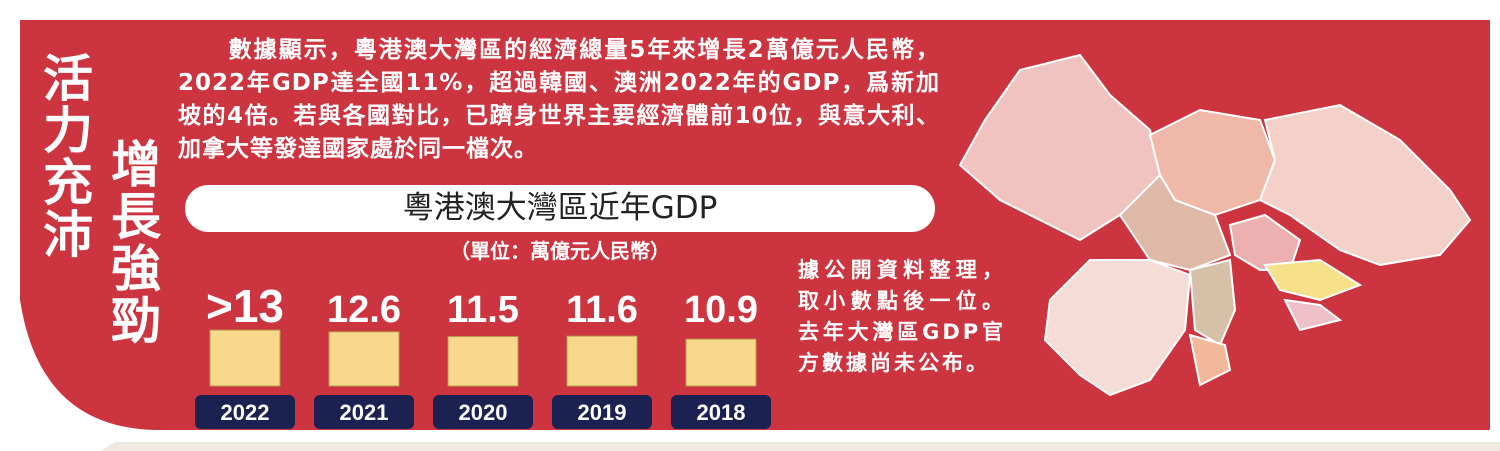 This screenshot has width=1500, height=451. What do you see at coordinates (483, 310) in the screenshot?
I see `value-label: 11.5` at bounding box center [483, 310].